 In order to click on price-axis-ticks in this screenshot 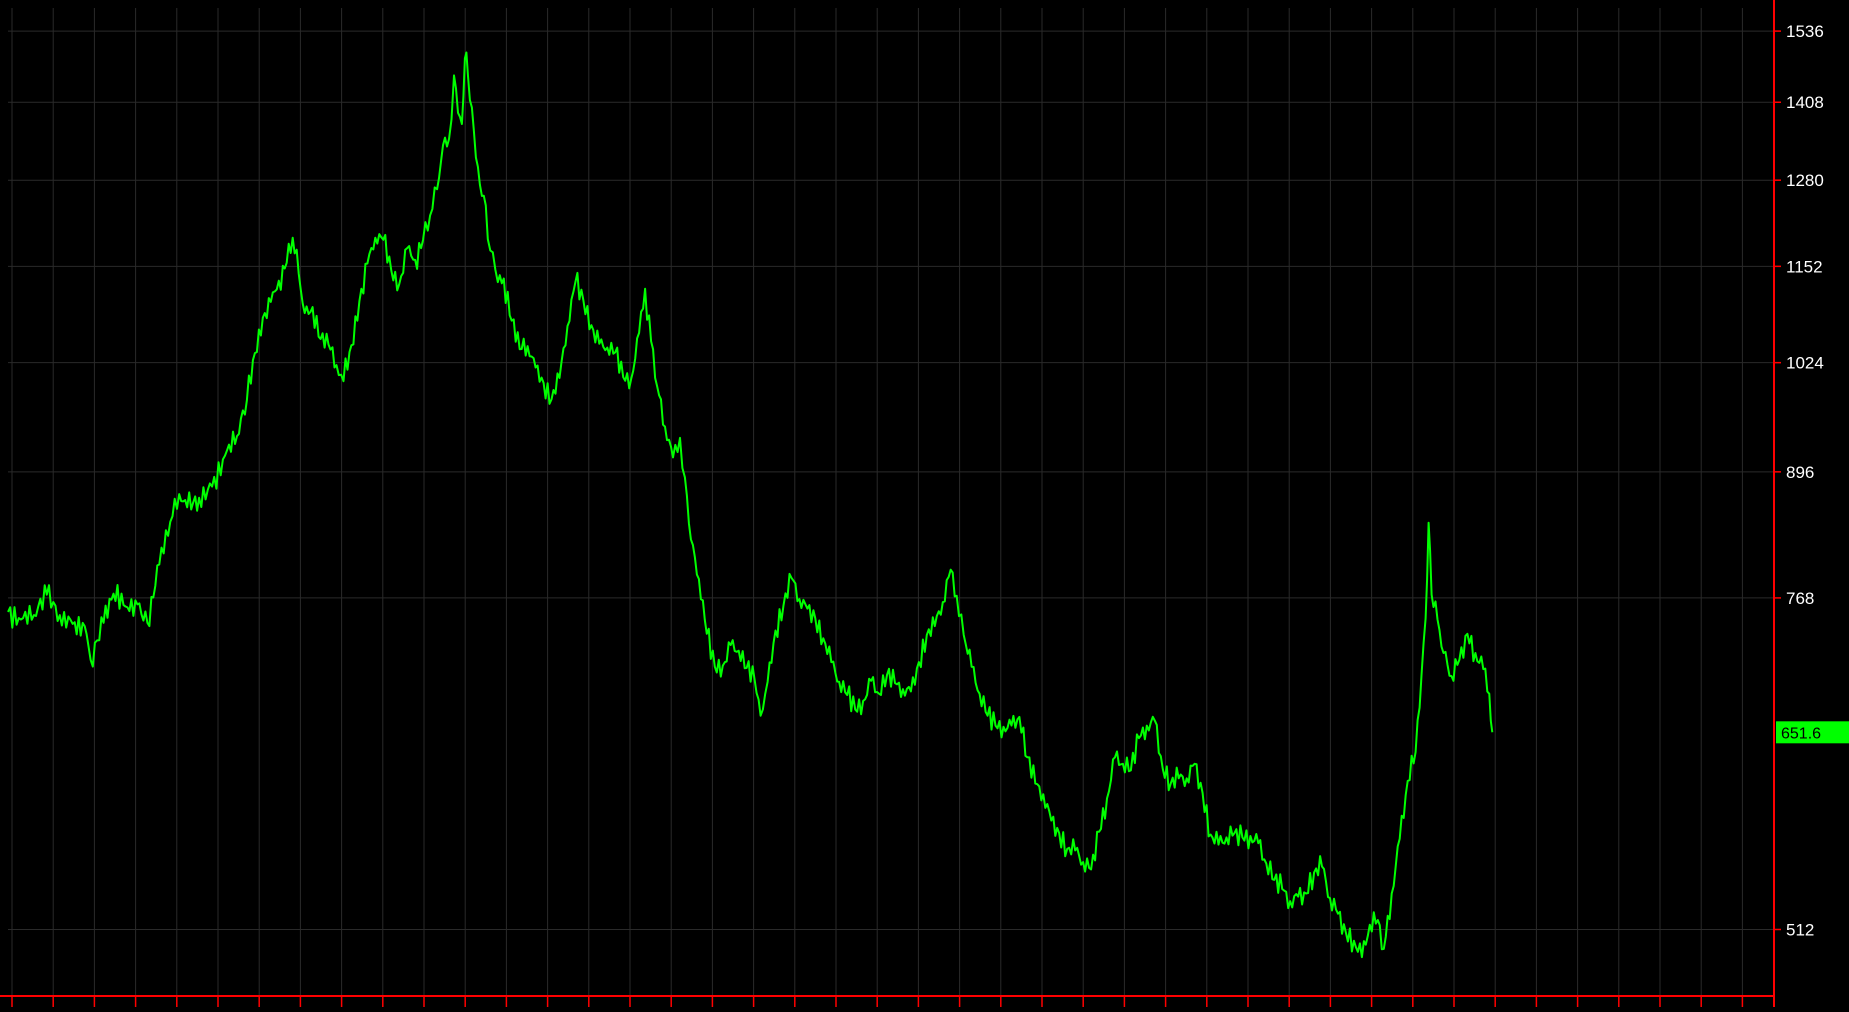, I will do `click(1777, 480)`.